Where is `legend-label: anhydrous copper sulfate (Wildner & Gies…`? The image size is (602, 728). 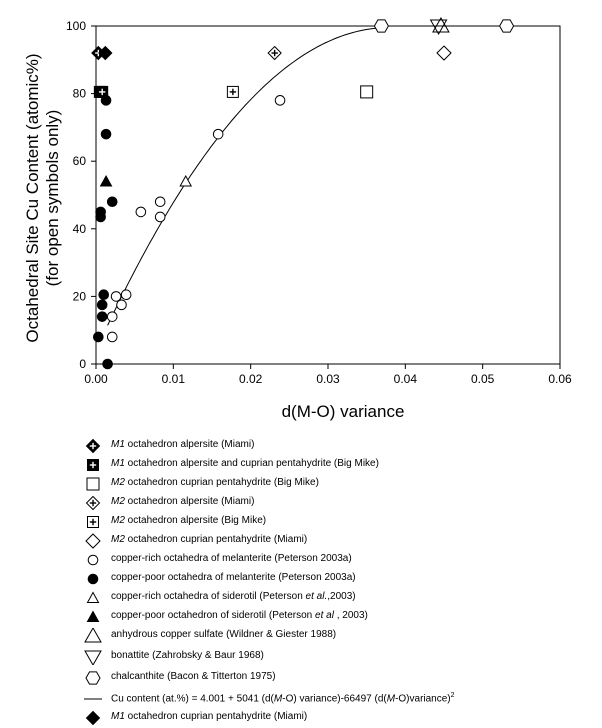
legend-label: anhydrous copper sulfate (Wildner & Gies… is located at coordinates (223, 634).